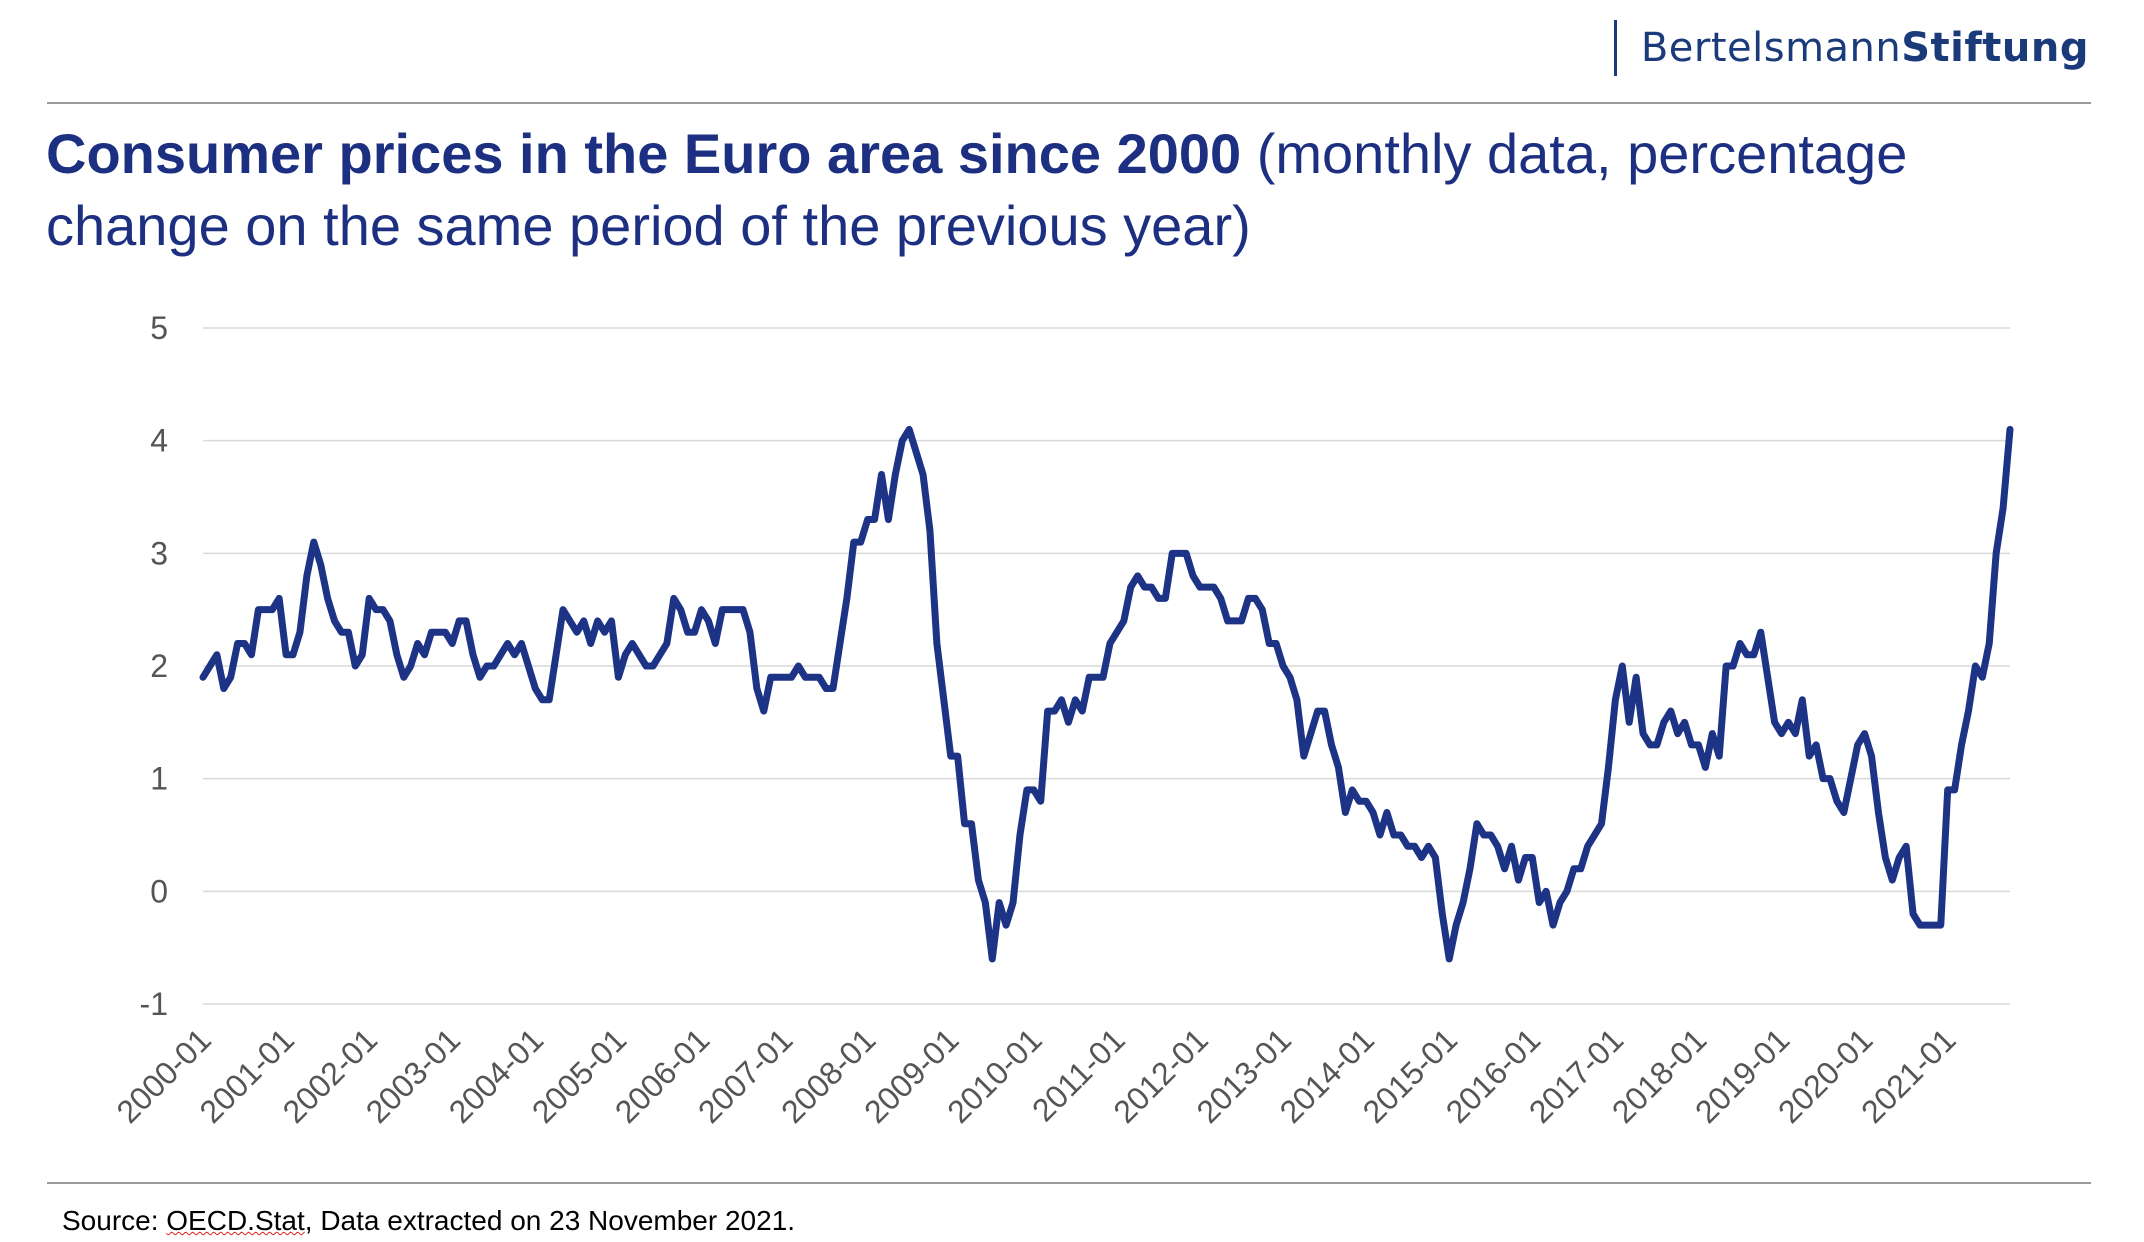  What do you see at coordinates (1908, 1075) in the screenshot?
I see `x-tick-label: 2021-01` at bounding box center [1908, 1075].